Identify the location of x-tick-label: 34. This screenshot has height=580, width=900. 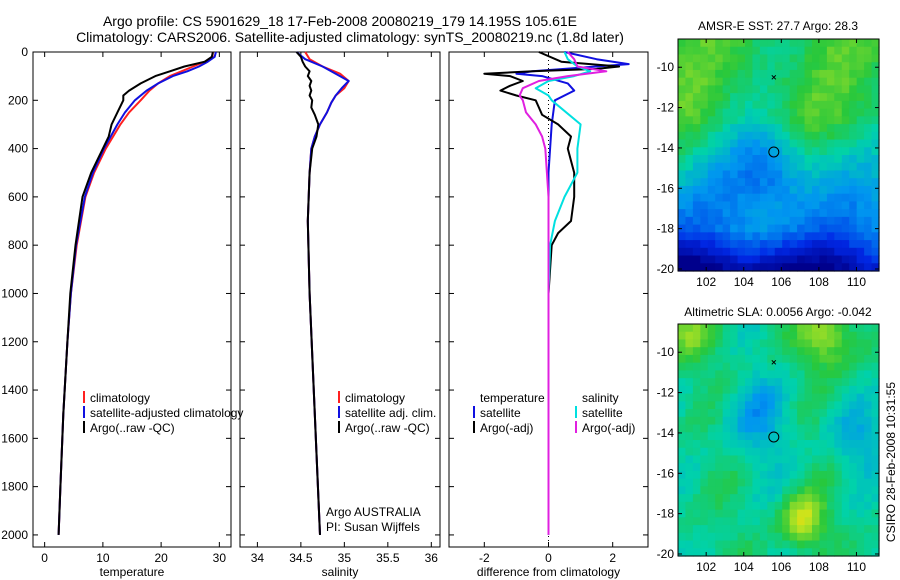
(258, 558).